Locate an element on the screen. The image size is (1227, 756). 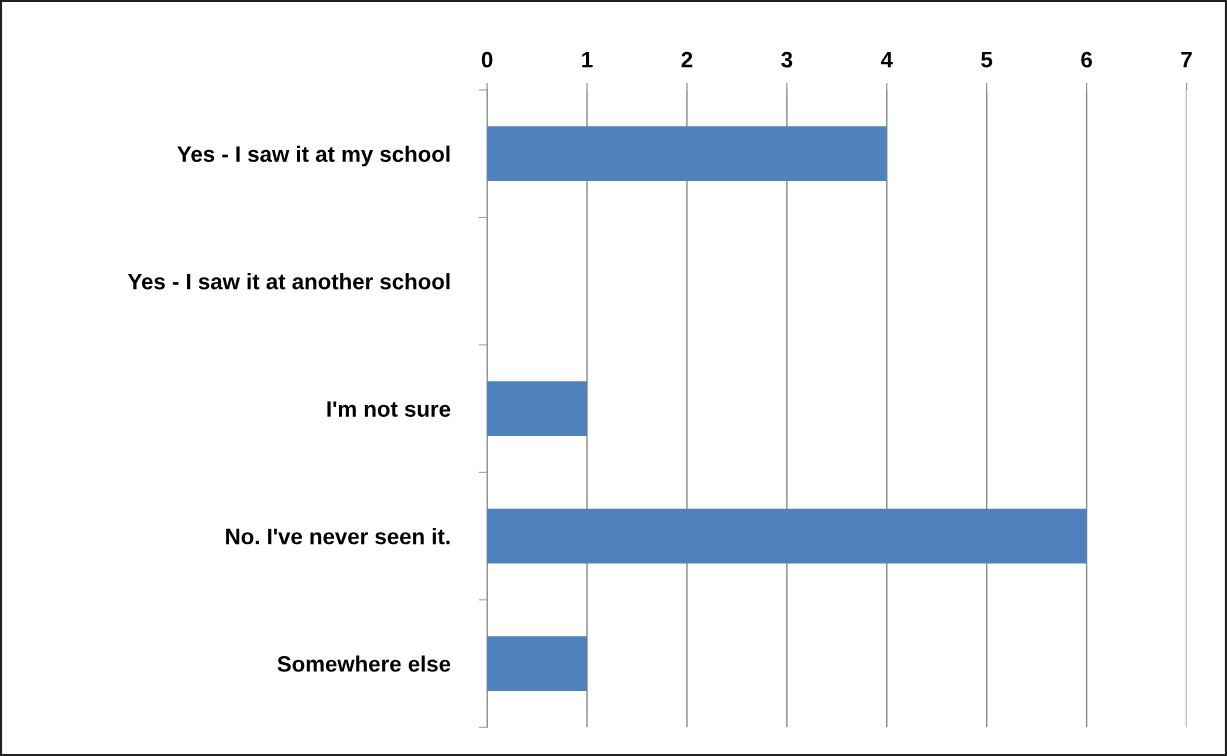
y-tick-label: No. I've never seen it. is located at coordinates (338, 536).